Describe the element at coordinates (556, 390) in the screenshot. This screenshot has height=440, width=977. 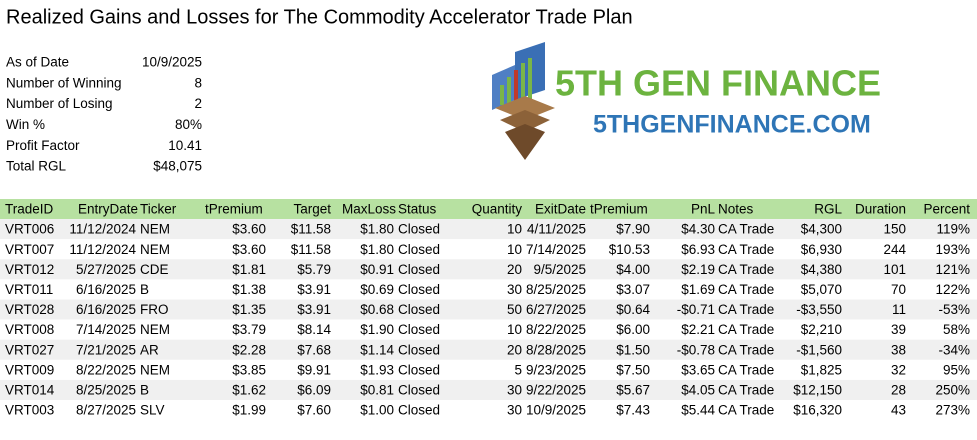
I see `table-cell: 9/22/2025` at that location.